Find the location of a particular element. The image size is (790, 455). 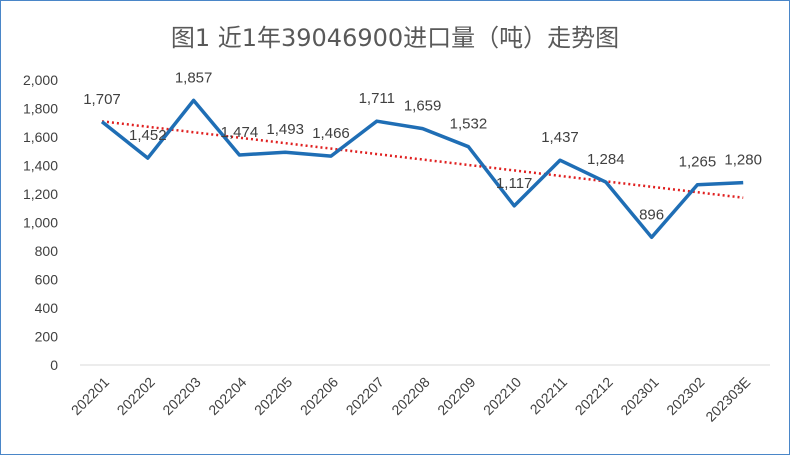

data-label: 1,452 is located at coordinates (148, 135).